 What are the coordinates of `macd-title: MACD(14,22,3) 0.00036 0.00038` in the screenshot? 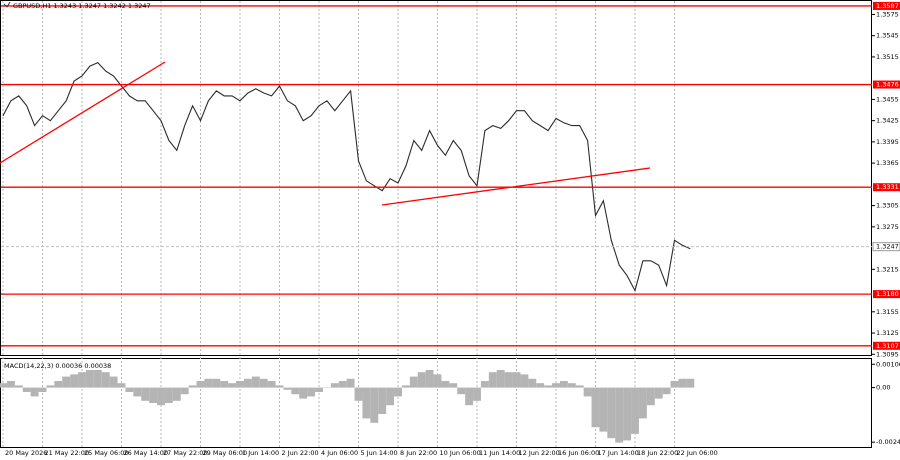 It's located at (57, 366).